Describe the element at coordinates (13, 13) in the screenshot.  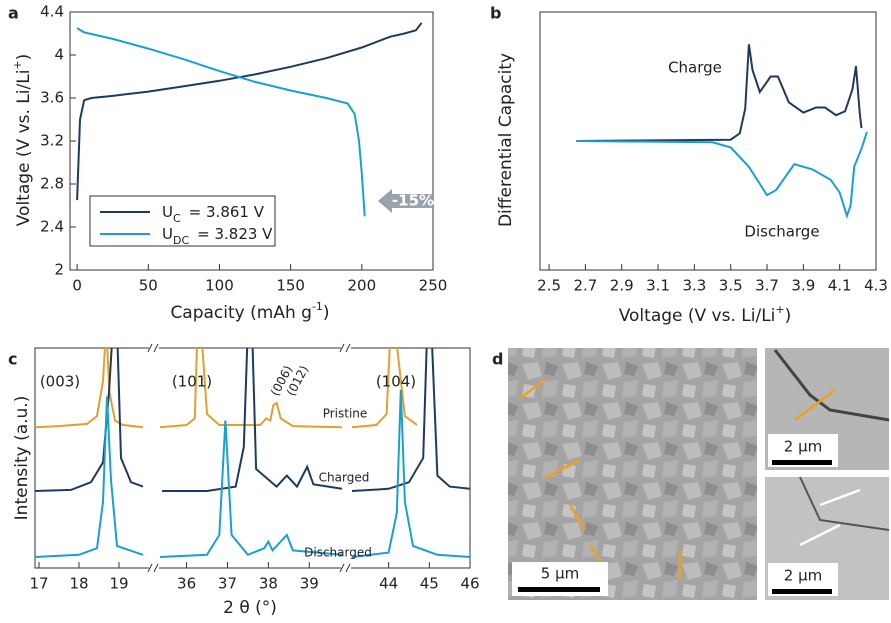
I see `panel-label: a` at that location.